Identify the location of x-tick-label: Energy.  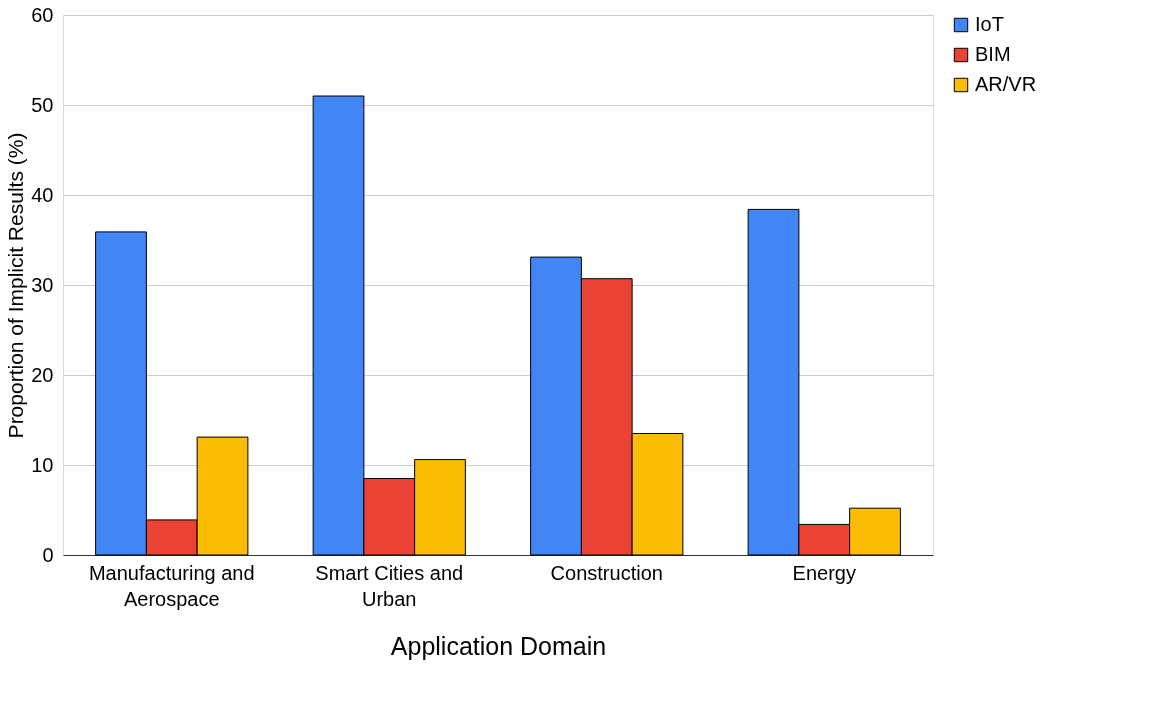
(824, 572).